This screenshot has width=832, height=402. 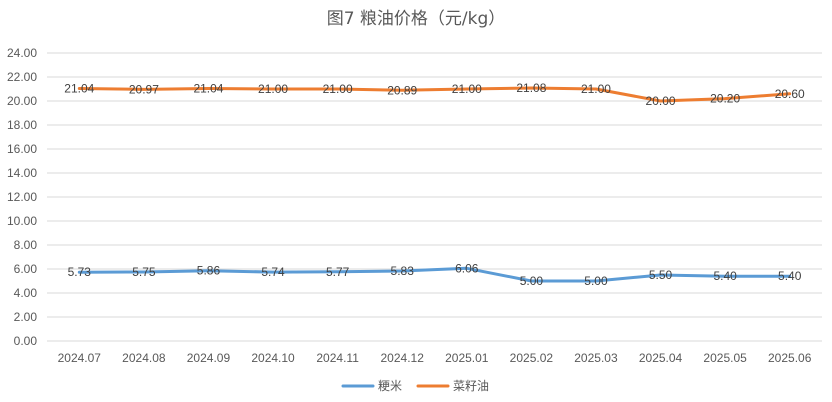 I want to click on y-tick-label: 14.00, so click(x=22, y=173).